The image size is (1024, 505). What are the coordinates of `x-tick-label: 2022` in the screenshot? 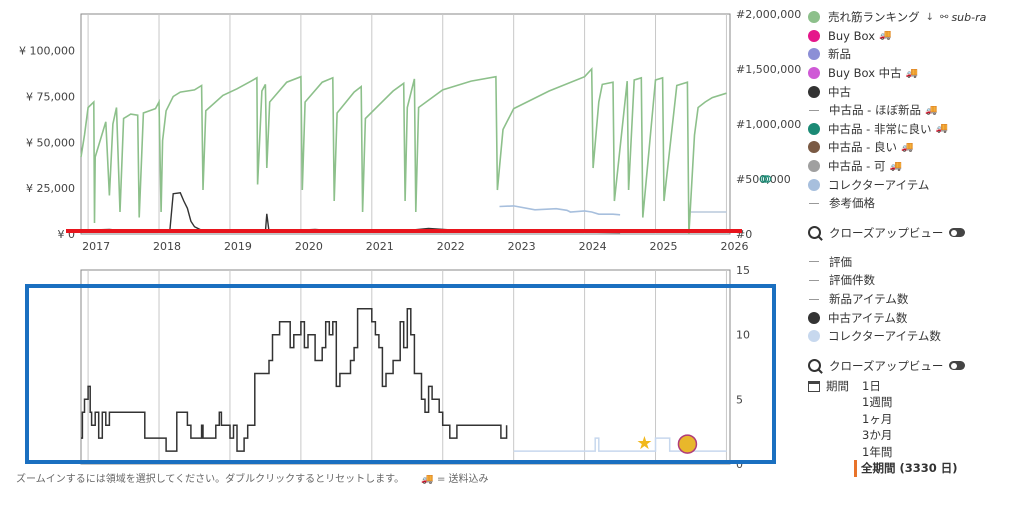 It's located at (451, 246).